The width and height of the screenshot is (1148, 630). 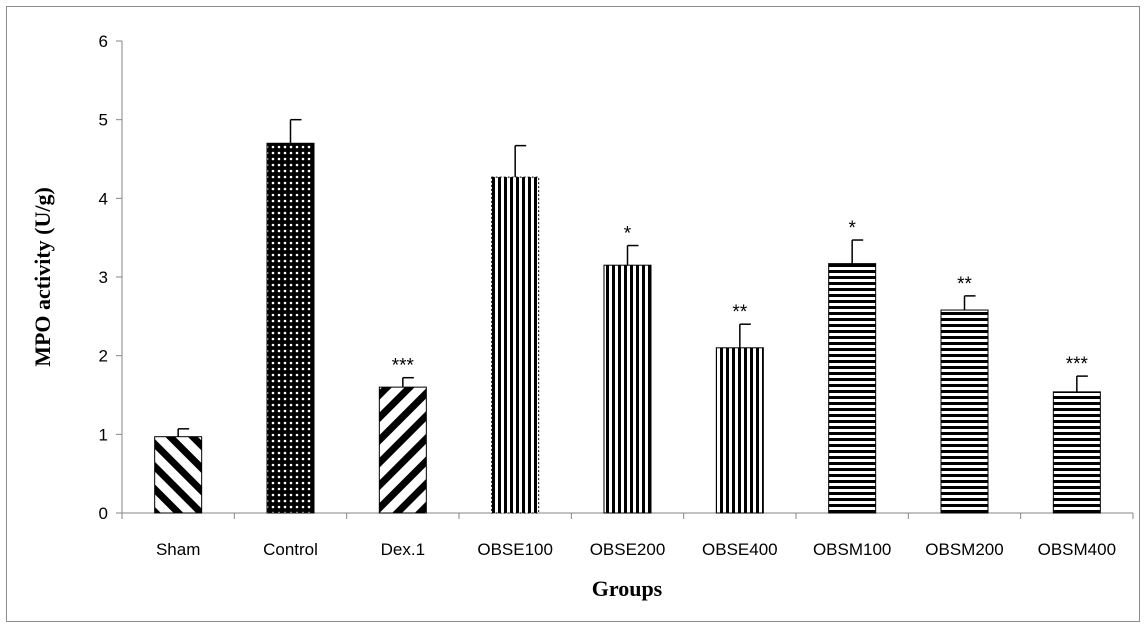 What do you see at coordinates (178, 549) in the screenshot?
I see `x-tick-label: Sham` at bounding box center [178, 549].